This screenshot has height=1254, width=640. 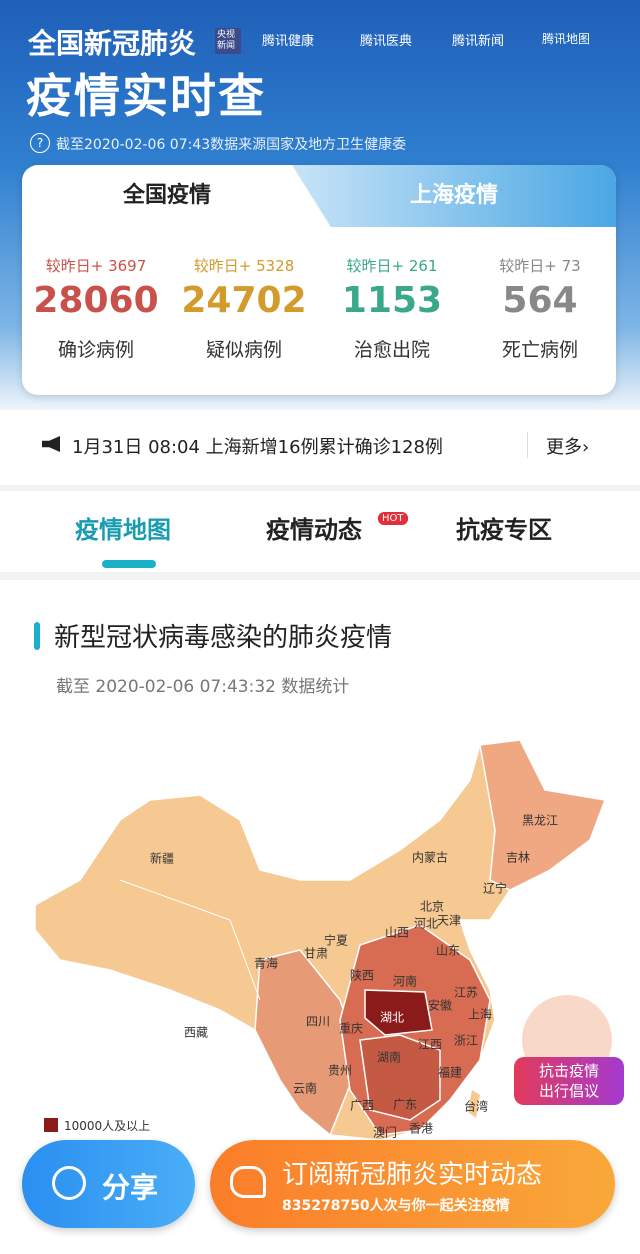 What do you see at coordinates (392, 300) in the screenshot?
I see `stat-value: 1153` at bounding box center [392, 300].